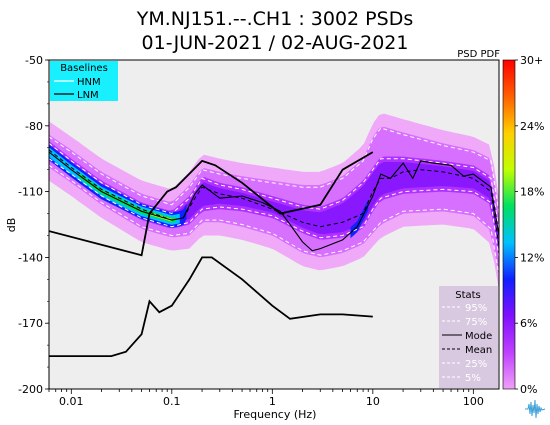 This screenshot has width=550, height=425. I want to click on y-tick-label: -80, so click(34, 126).